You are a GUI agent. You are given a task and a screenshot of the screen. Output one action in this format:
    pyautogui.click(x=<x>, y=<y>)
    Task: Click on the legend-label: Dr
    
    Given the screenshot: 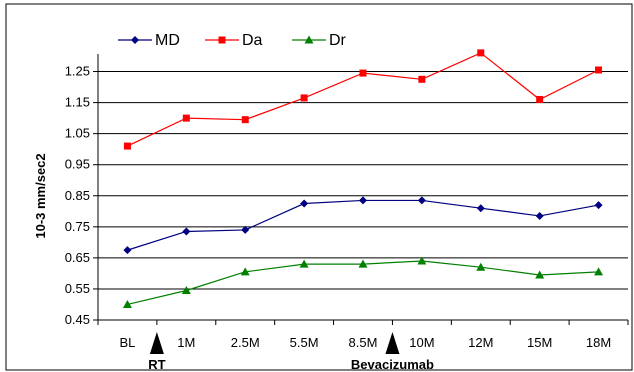 What is the action you would take?
    pyautogui.click(x=338, y=40)
    